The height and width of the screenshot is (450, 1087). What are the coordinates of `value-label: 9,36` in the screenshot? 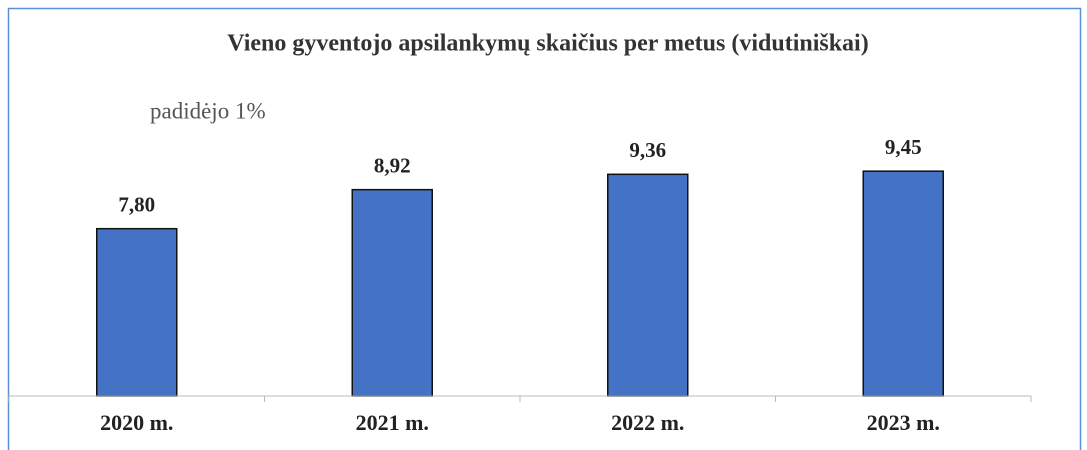 It's located at (647, 150).